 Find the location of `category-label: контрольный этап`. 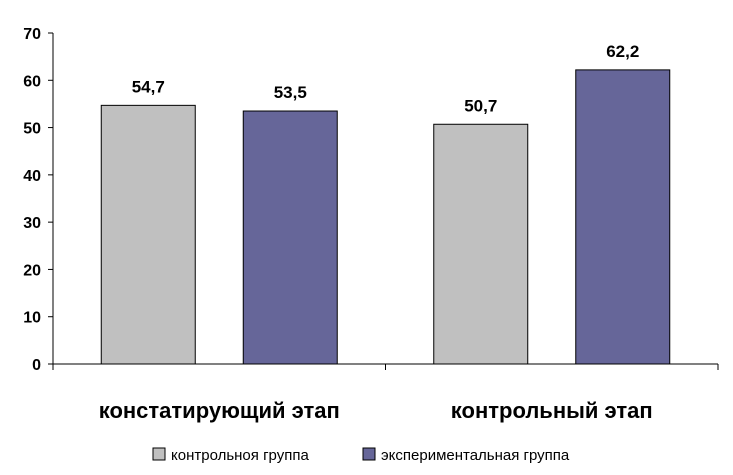

category-label: контрольный этап is located at coordinates (552, 410).